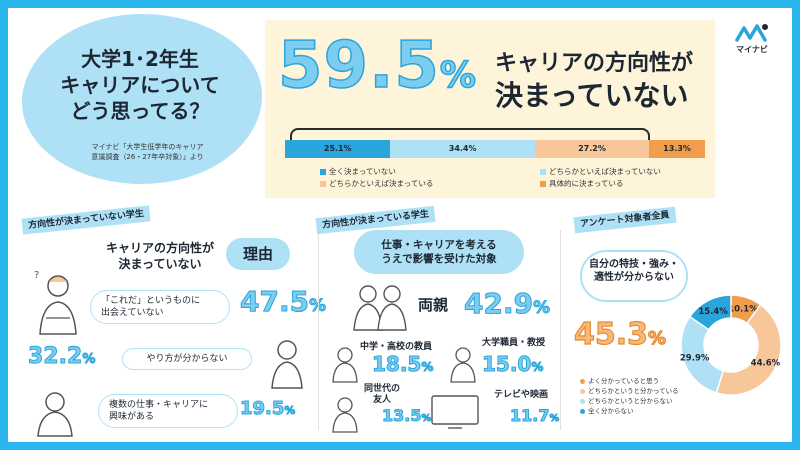 The width and height of the screenshot is (800, 450). I want to click on parents-icon, so click(380, 308).